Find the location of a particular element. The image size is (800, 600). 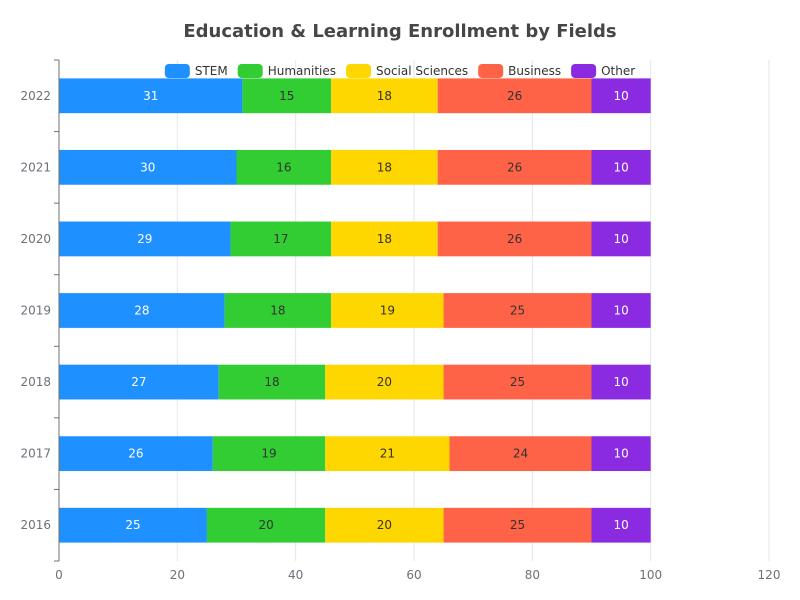

bar-data-label: 30 is located at coordinates (147, 167).